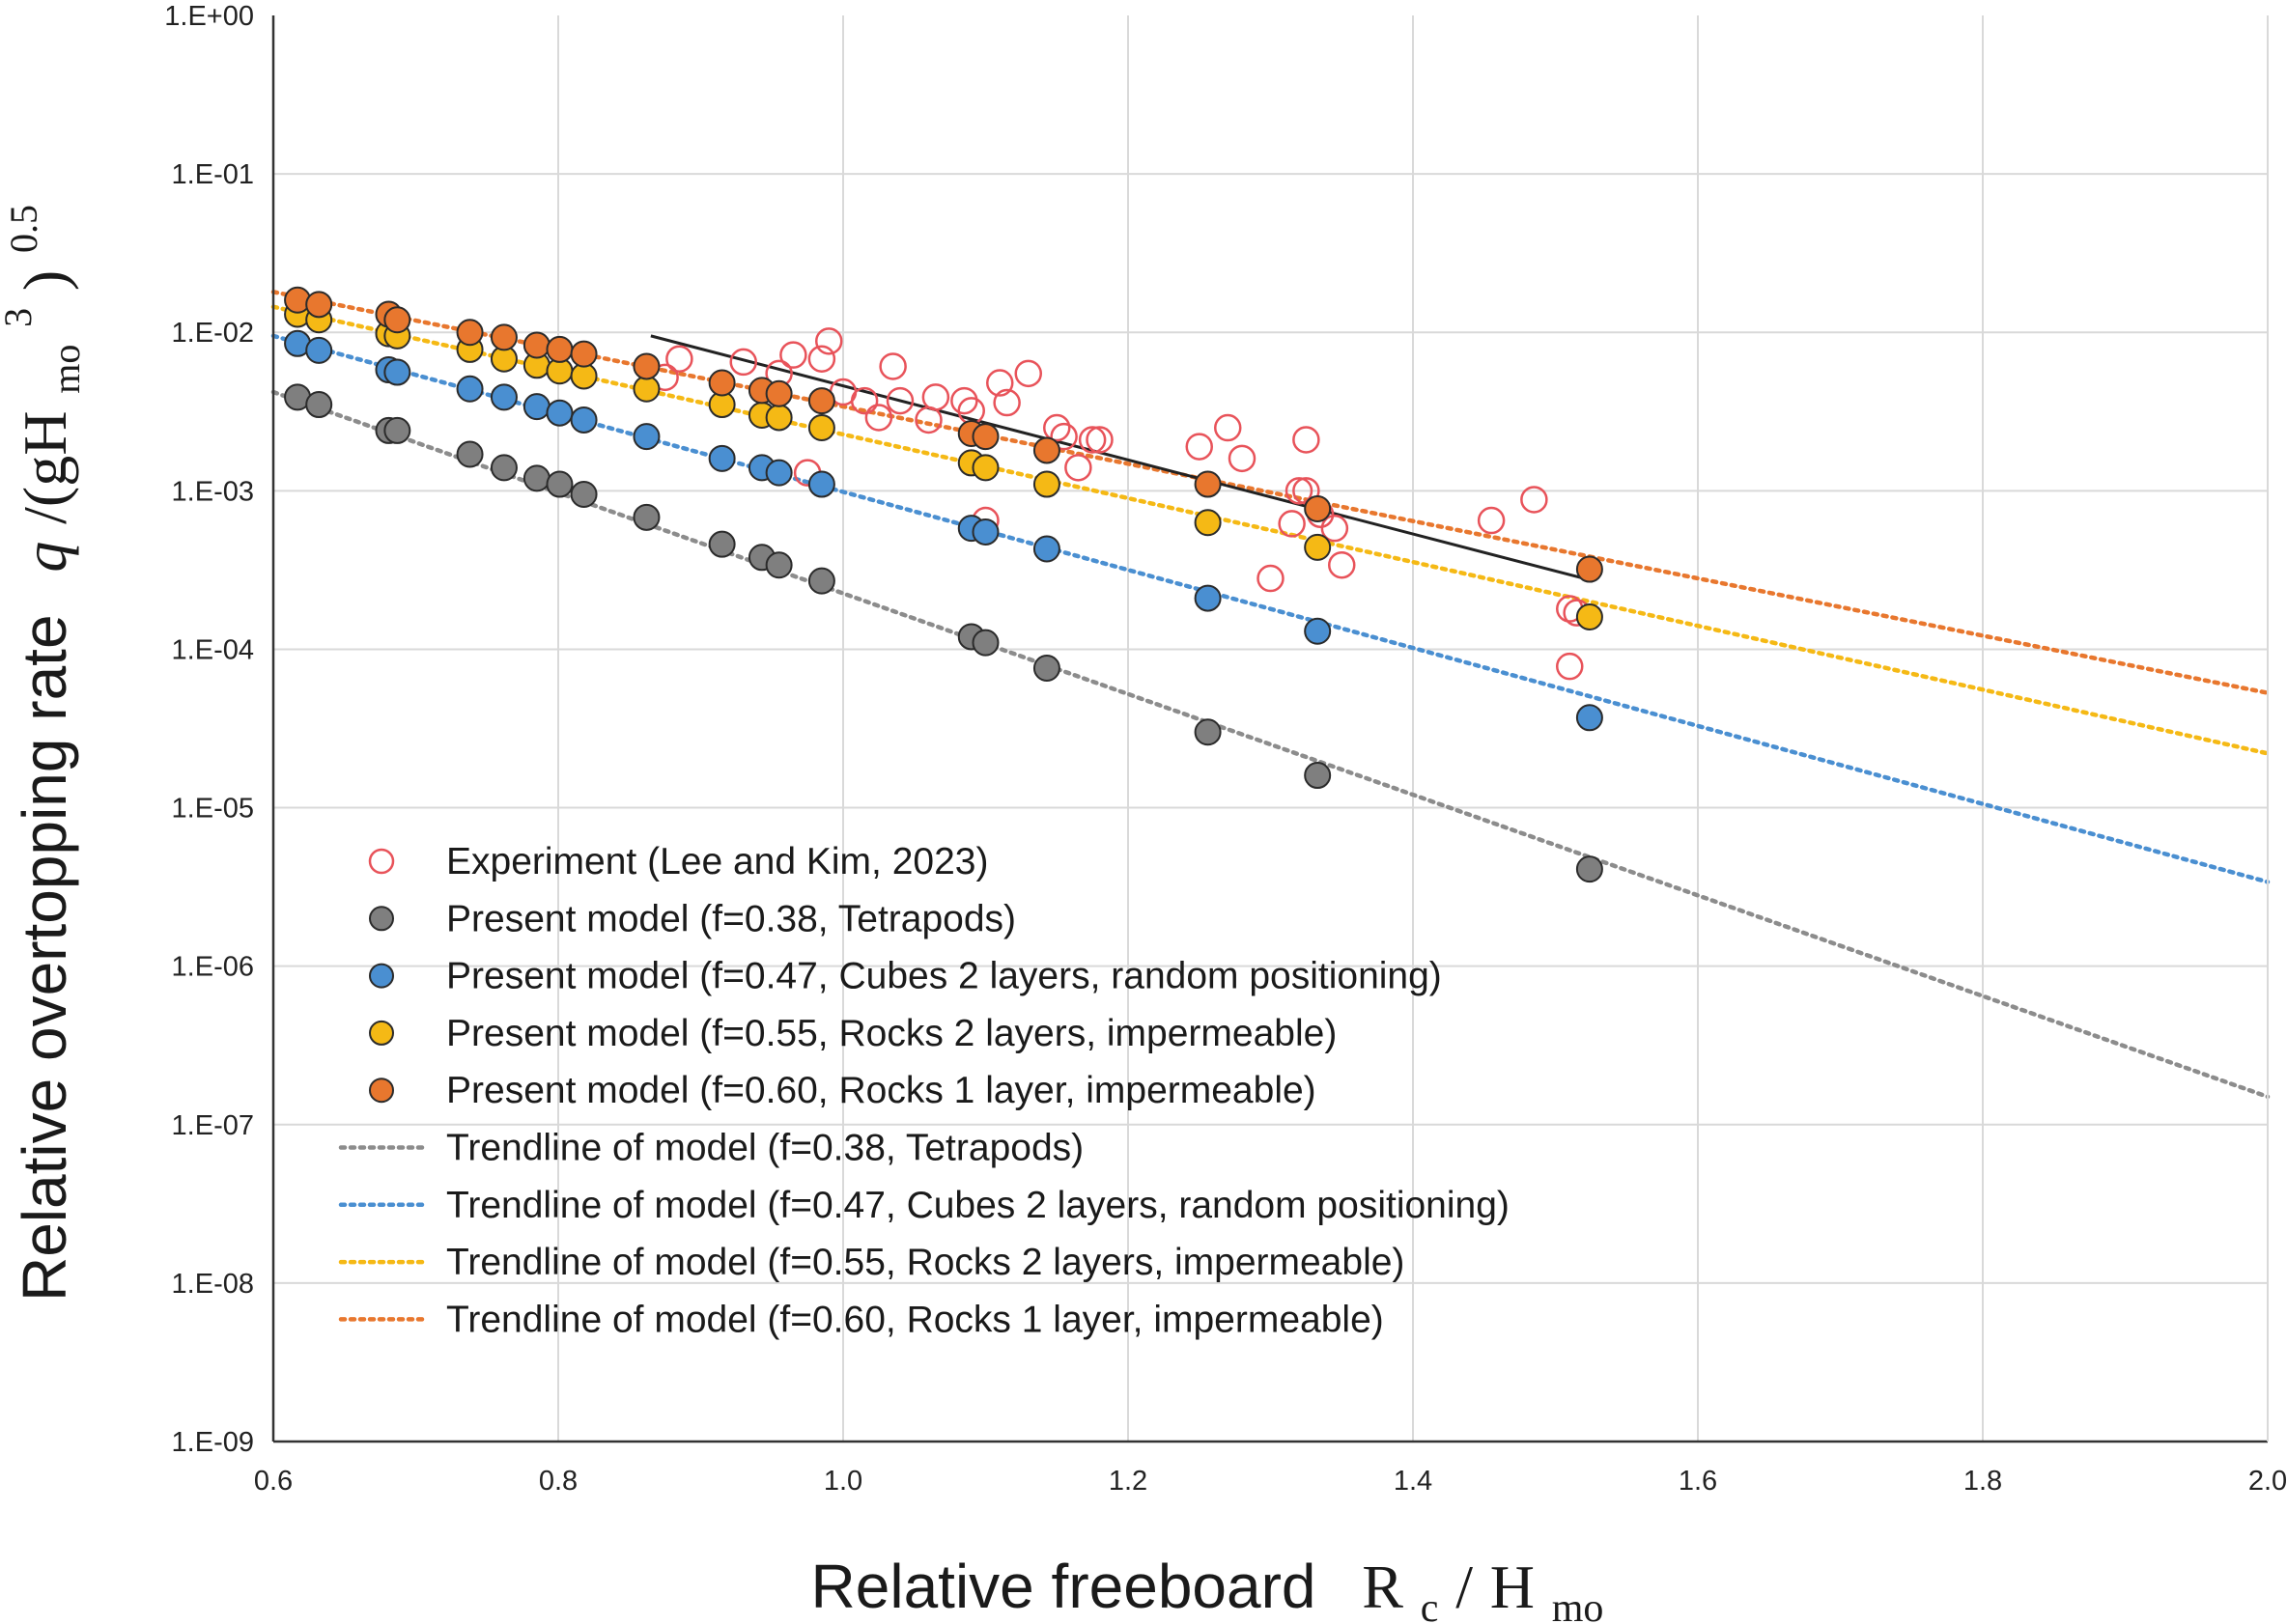  Describe the element at coordinates (213, 810) in the screenshot. I see `y-tick-label: 1.E-05` at that location.